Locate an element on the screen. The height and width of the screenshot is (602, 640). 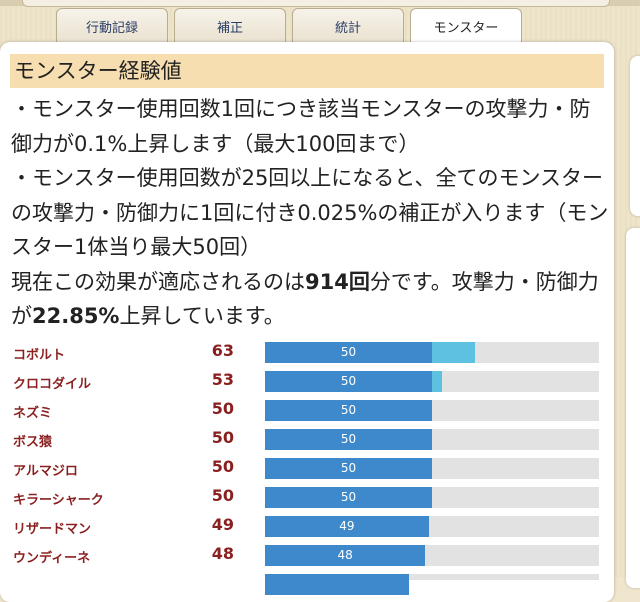
monster-row: リザードマン 49 49 is located at coordinates (307, 528).